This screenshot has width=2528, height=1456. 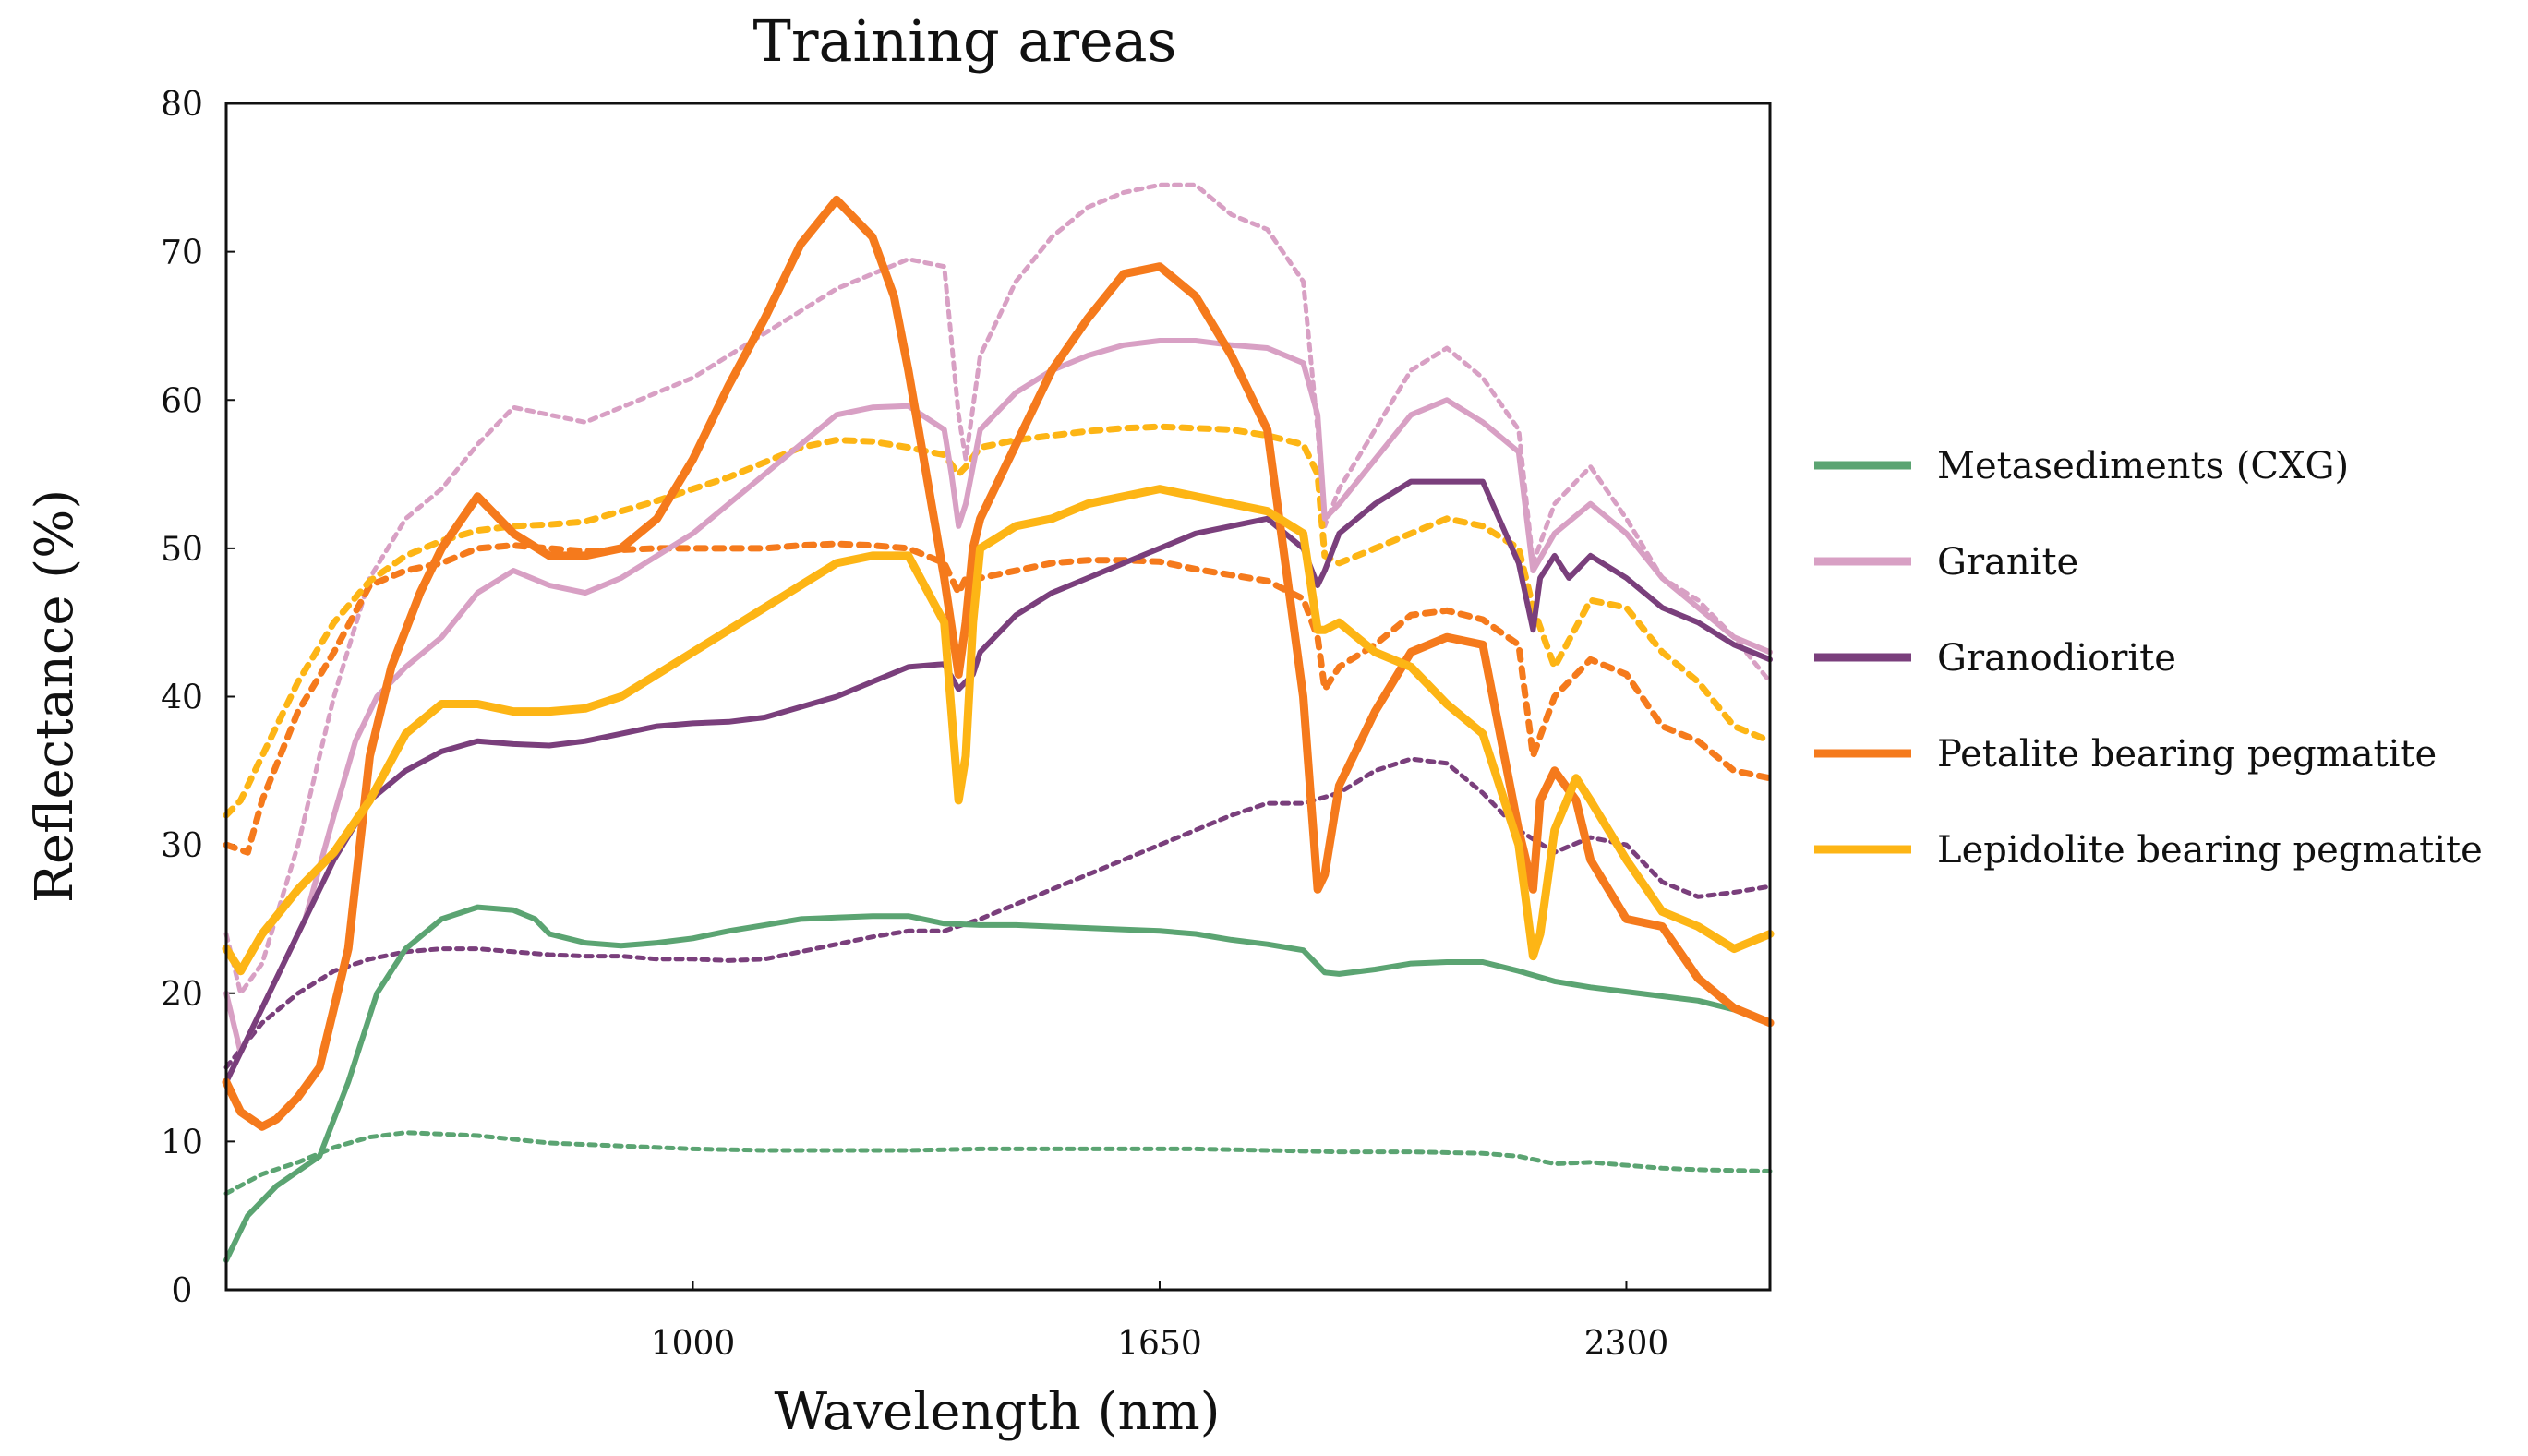 I want to click on legend-label: Metasediments (CXG), so click(x=2143, y=466).